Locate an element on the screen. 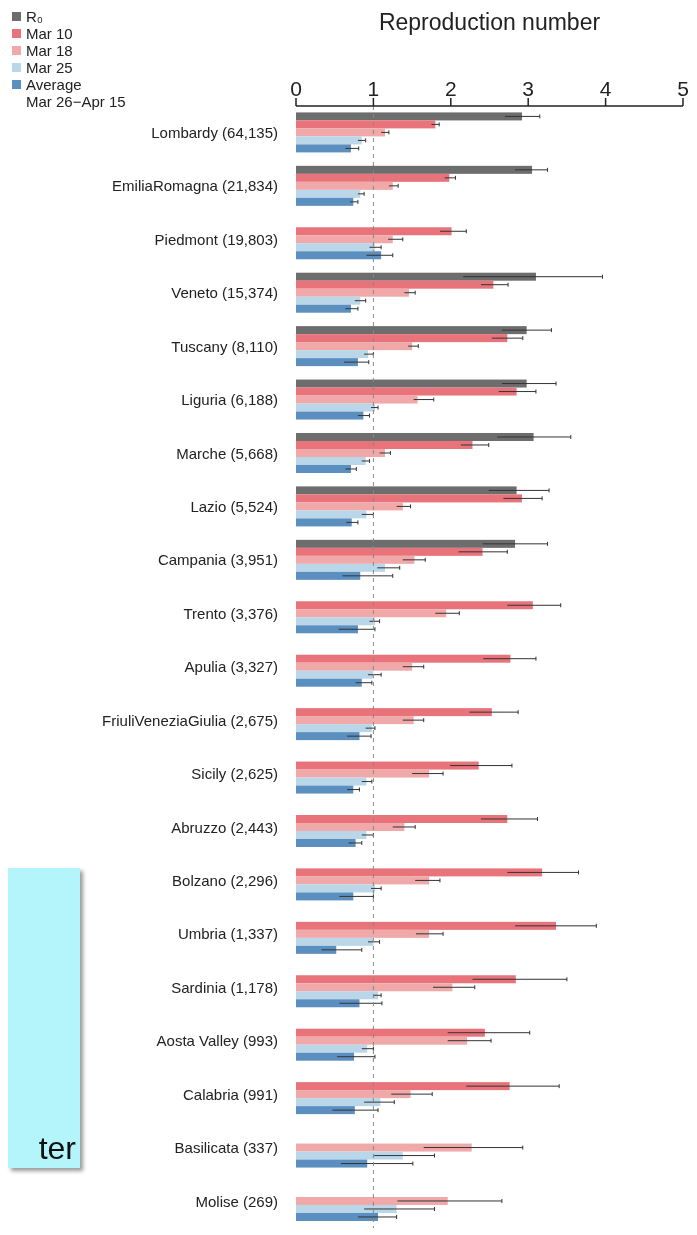 The width and height of the screenshot is (697, 1235). y-tick-label: Apulia (3,327) is located at coordinates (231, 667).